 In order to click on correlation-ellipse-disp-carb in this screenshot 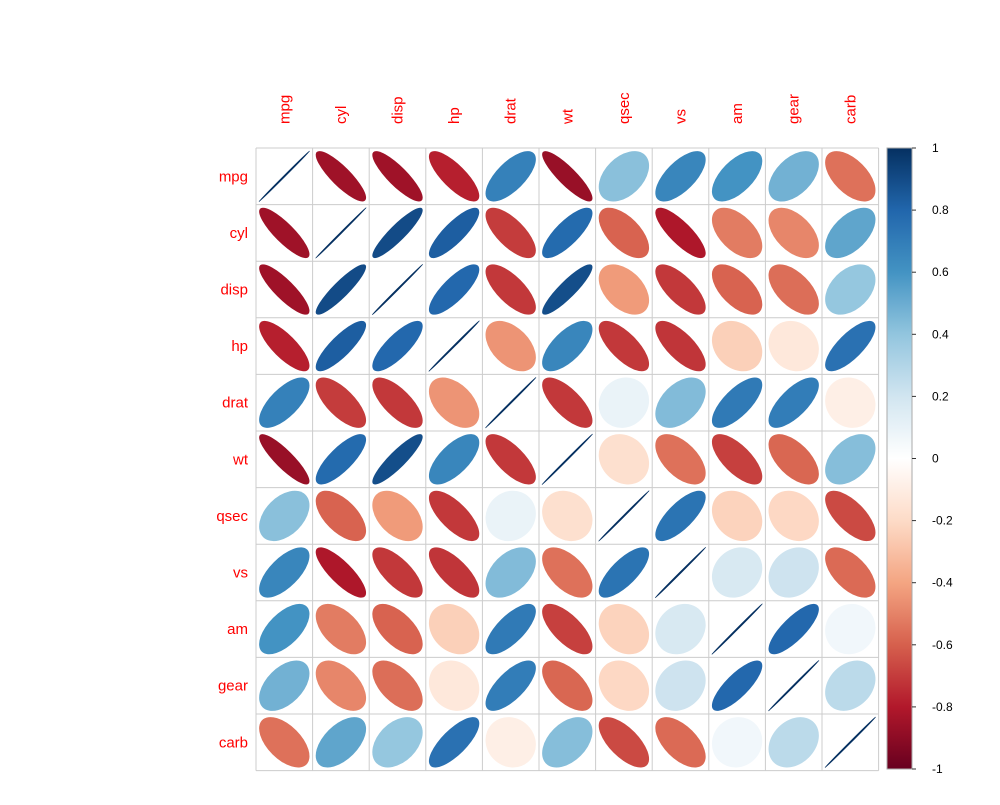, I will do `click(850, 289)`.